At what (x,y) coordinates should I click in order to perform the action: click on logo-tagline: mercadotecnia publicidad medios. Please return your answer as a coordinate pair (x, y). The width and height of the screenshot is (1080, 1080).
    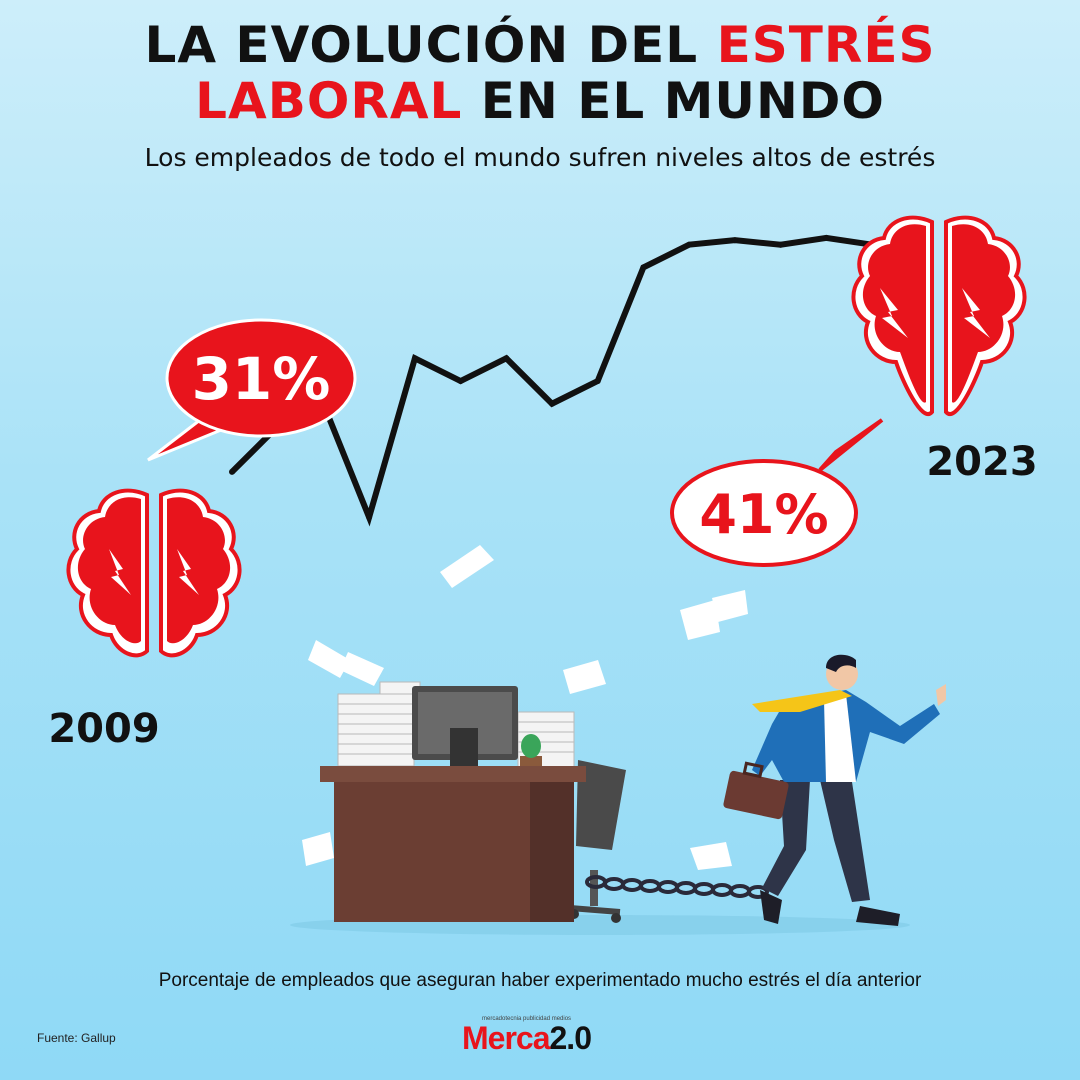
    Looking at the image, I should click on (527, 1019).